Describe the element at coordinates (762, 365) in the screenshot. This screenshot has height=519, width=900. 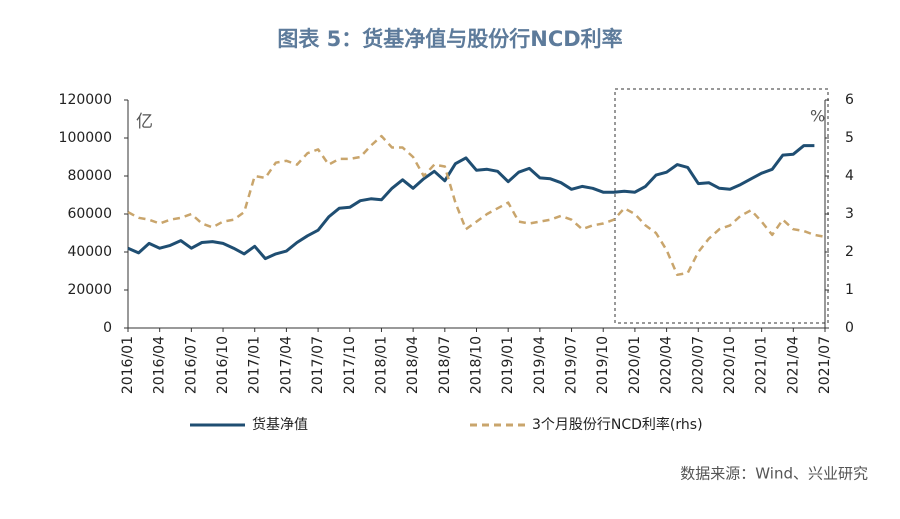
I see `x-tick-label: 2021/01` at that location.